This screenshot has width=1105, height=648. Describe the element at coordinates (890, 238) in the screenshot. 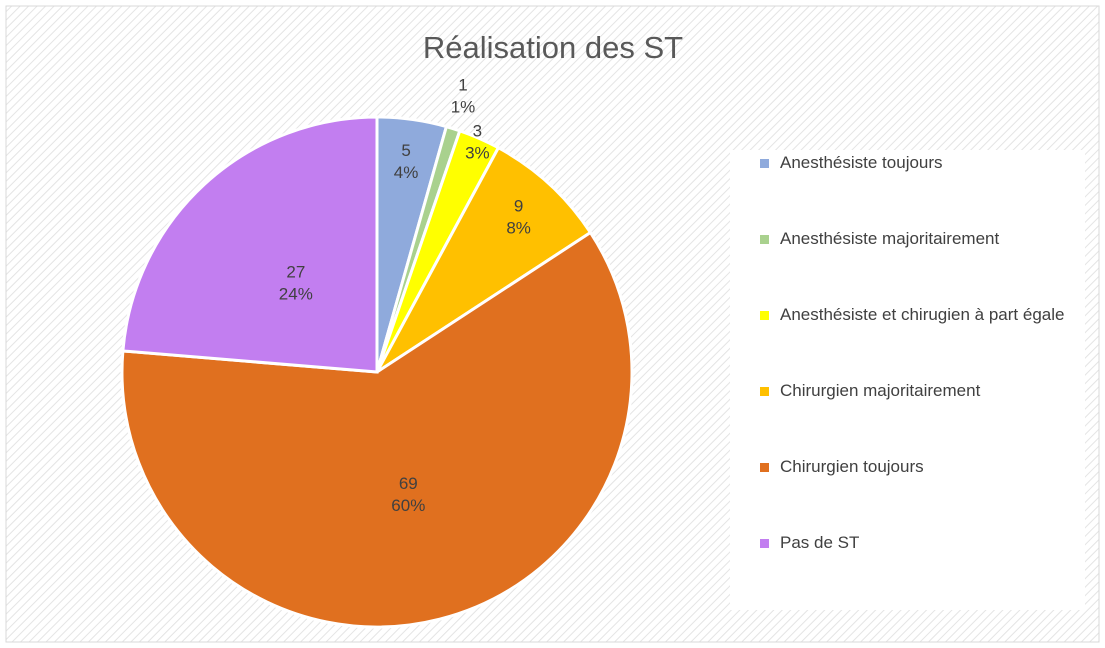

I see `legend-label: Anesthésiste majoritairement` at that location.